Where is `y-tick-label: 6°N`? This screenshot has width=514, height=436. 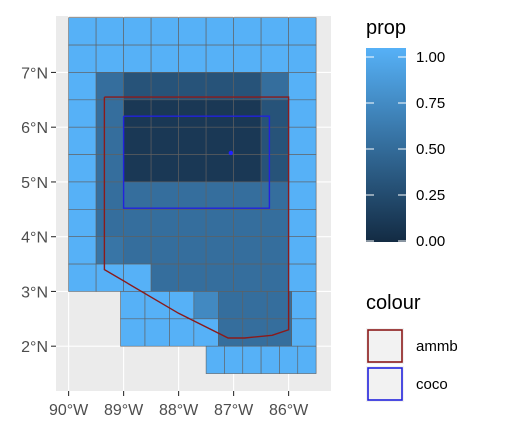
y-tick-label: 6°N is located at coordinates (34, 128).